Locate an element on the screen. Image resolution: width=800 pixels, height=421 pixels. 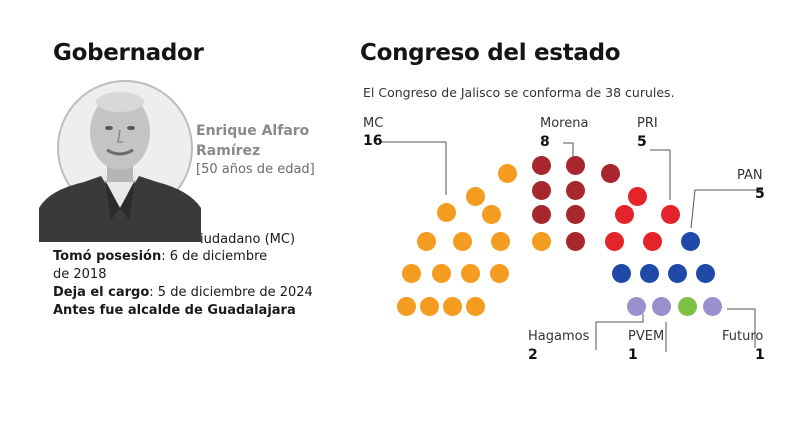
governor-name: Enrique Alfaro Ramírez is located at coordinates (252, 141).